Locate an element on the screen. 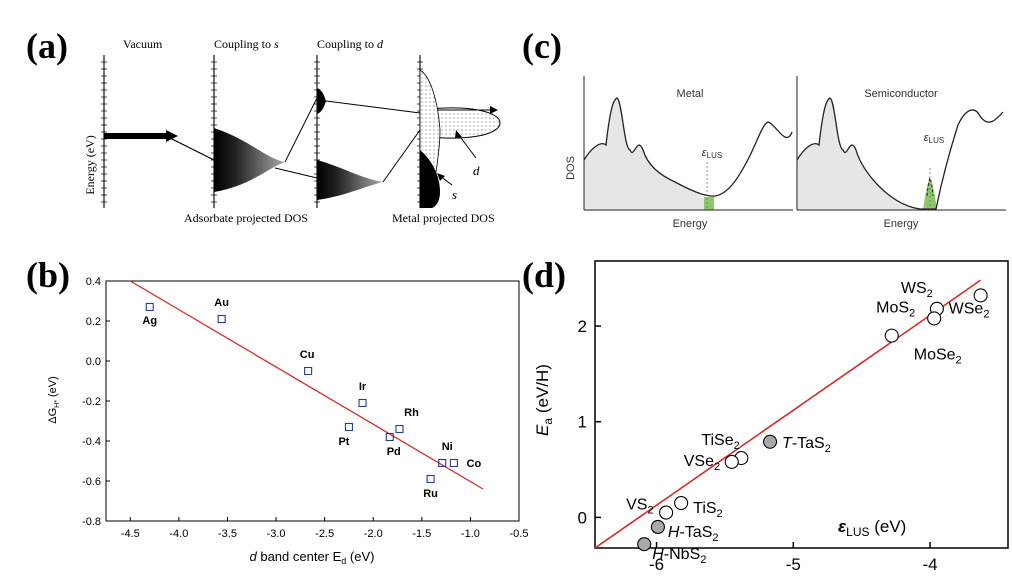 This screenshot has width=1012, height=578. semi-dos-curve is located at coordinates (900, 153).